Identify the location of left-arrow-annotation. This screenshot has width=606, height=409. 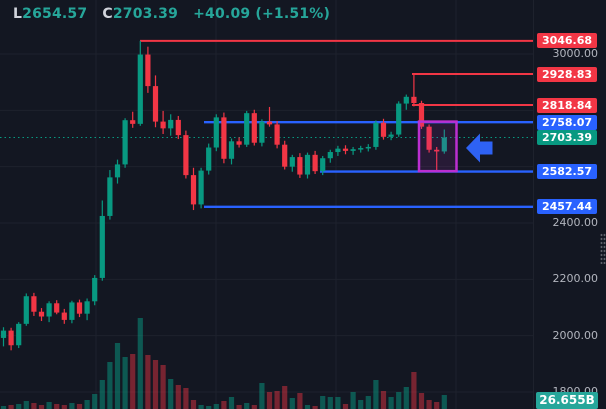
(479, 148).